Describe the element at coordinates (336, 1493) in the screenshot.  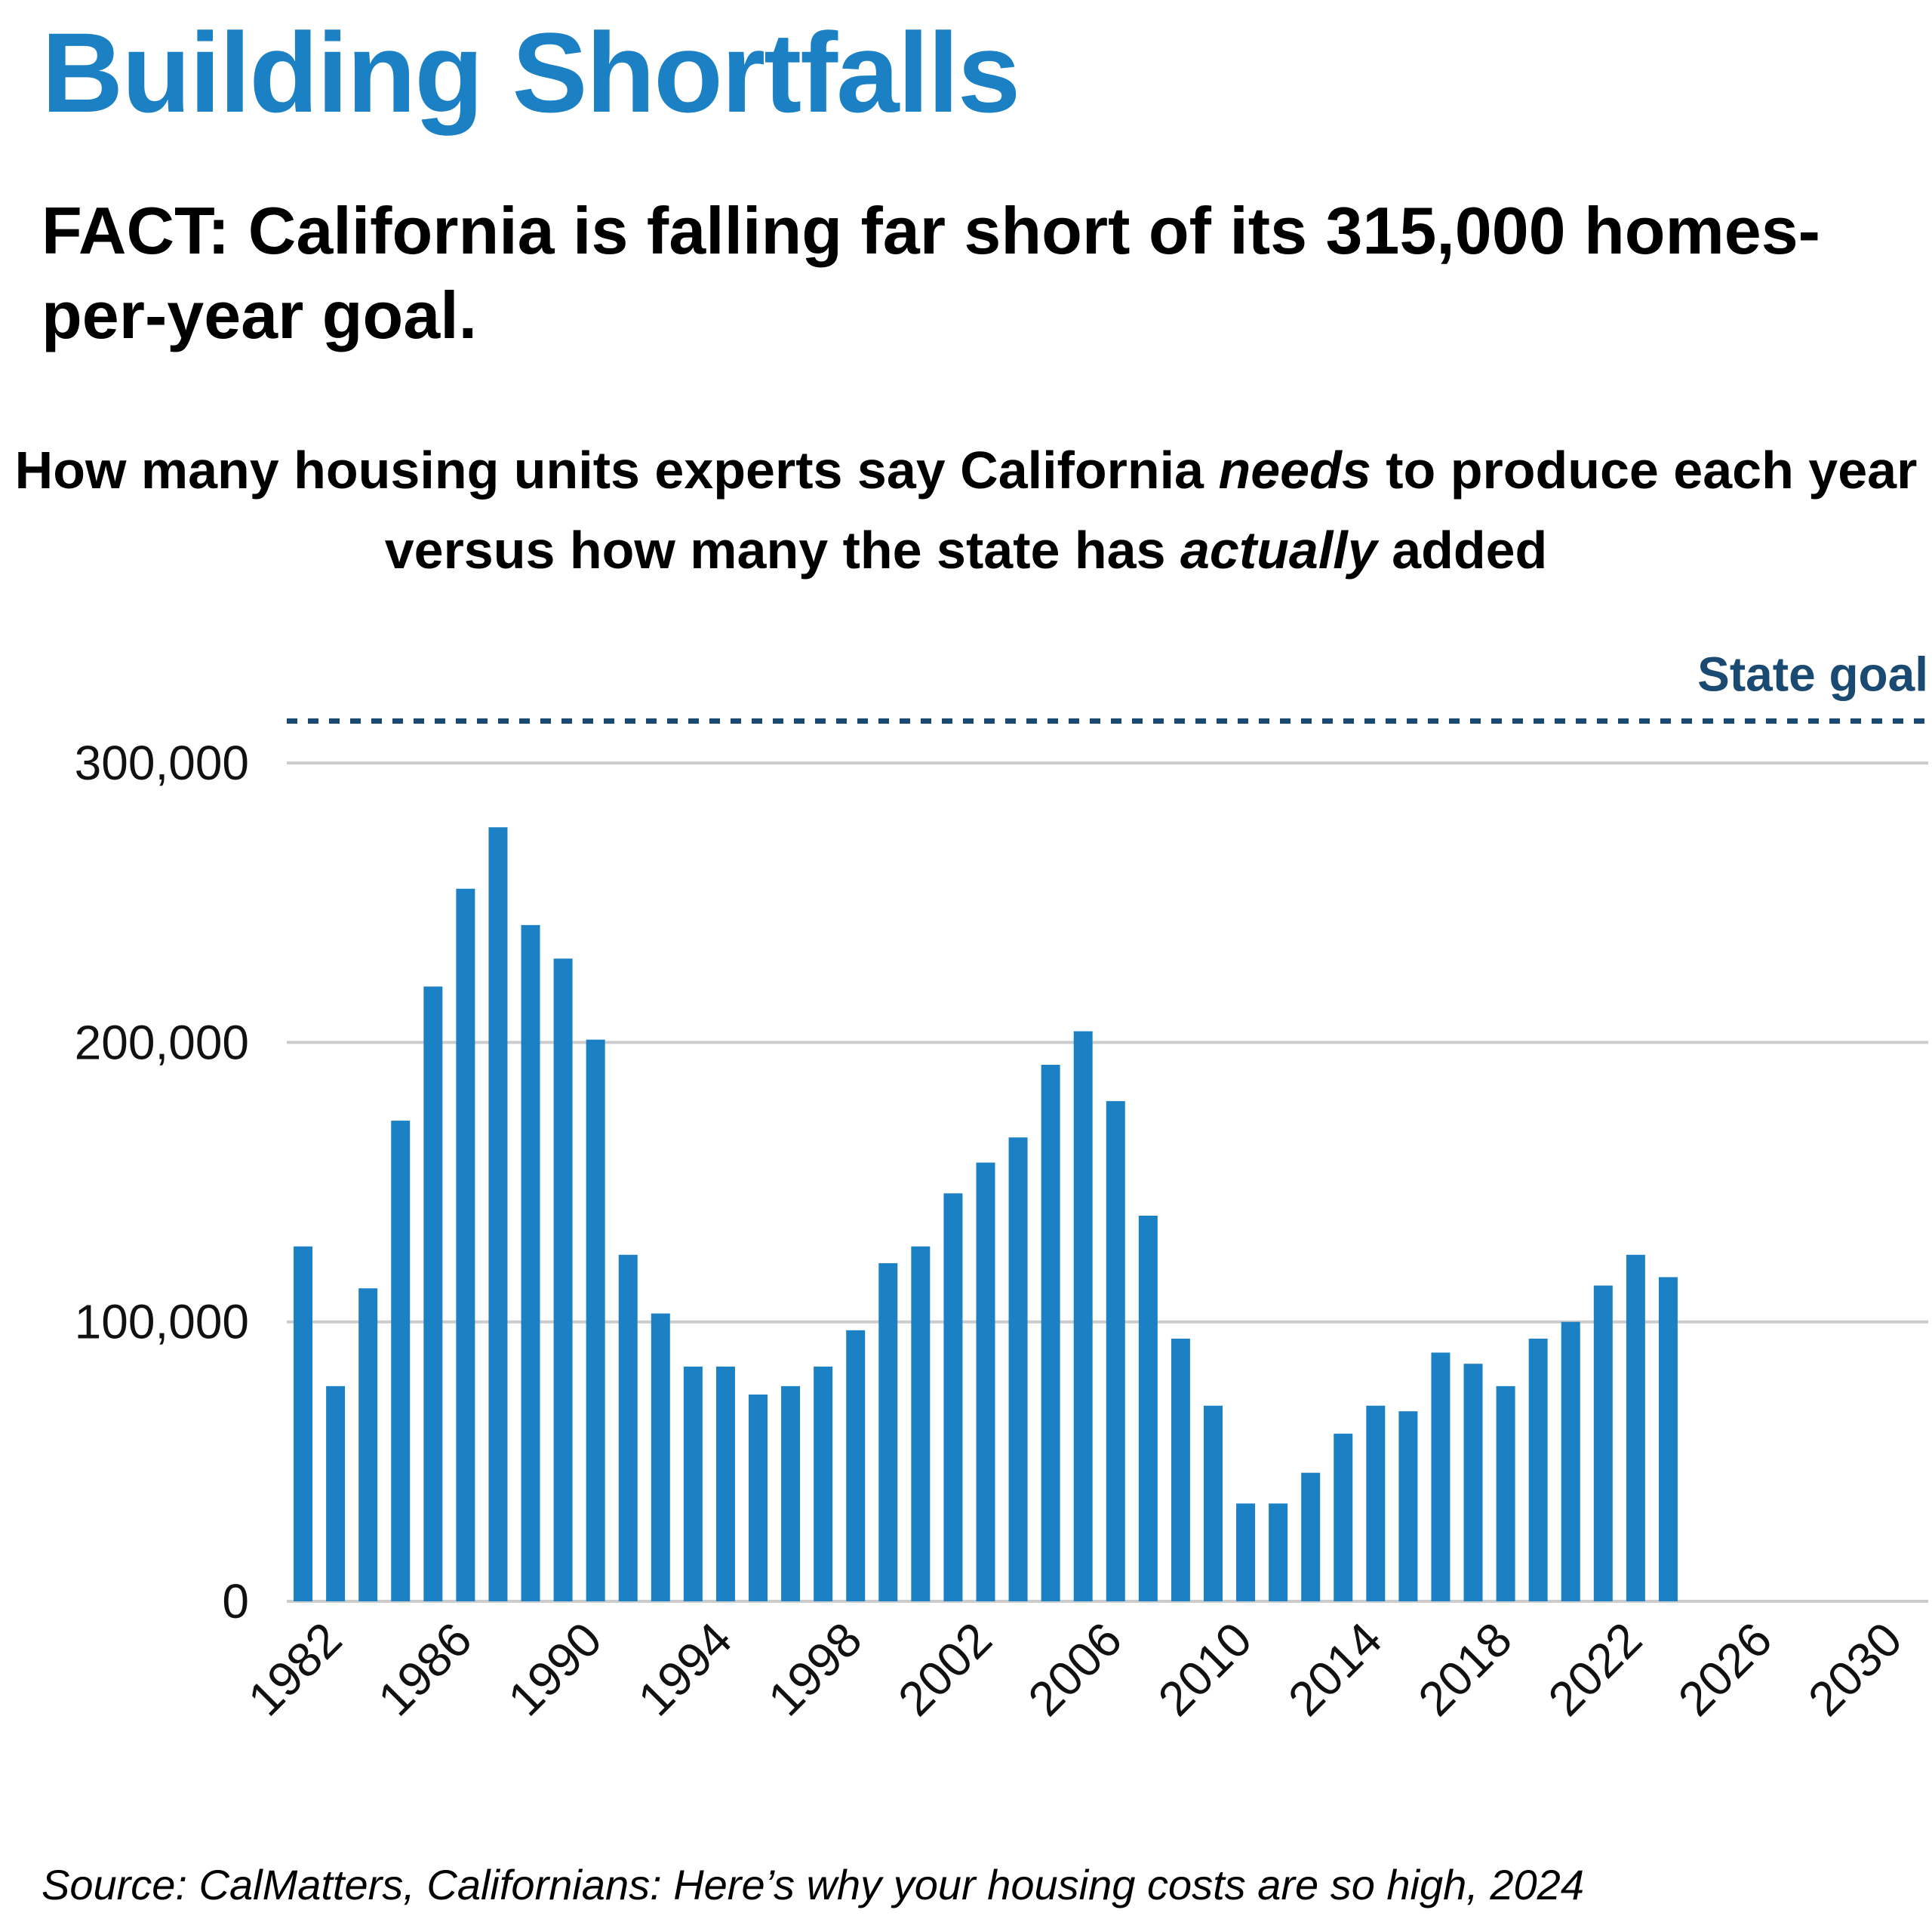
I see `bar-1983` at that location.